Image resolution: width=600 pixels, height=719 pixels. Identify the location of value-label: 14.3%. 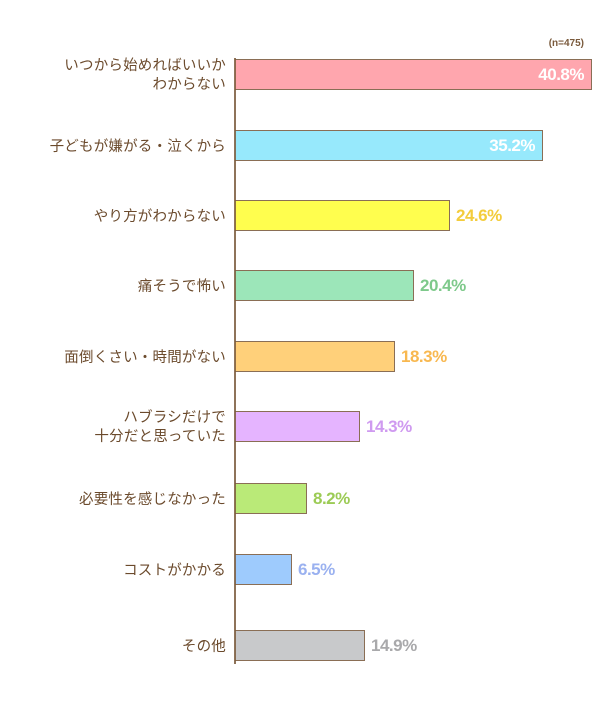
(389, 426).